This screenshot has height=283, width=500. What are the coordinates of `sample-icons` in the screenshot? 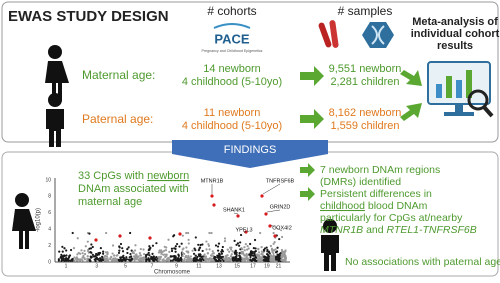 It's located at (356, 34).